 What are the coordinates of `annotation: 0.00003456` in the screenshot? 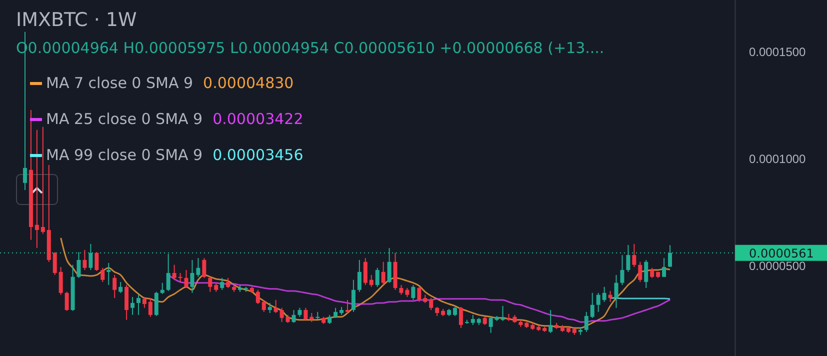 It's located at (258, 155).